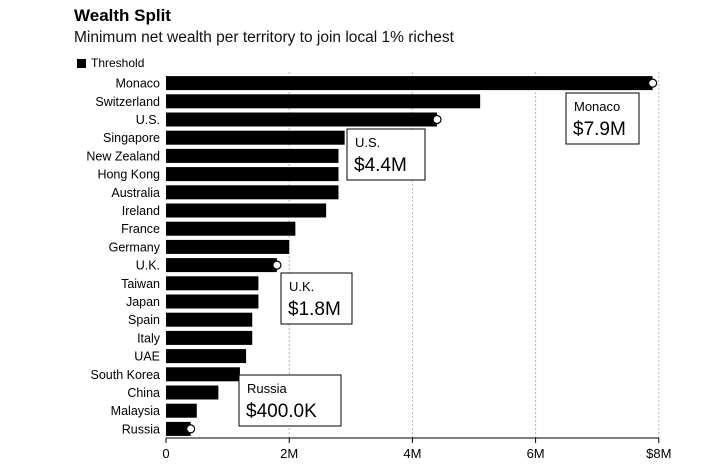  Describe the element at coordinates (135, 411) in the screenshot. I see `category-label: Malaysia` at that location.